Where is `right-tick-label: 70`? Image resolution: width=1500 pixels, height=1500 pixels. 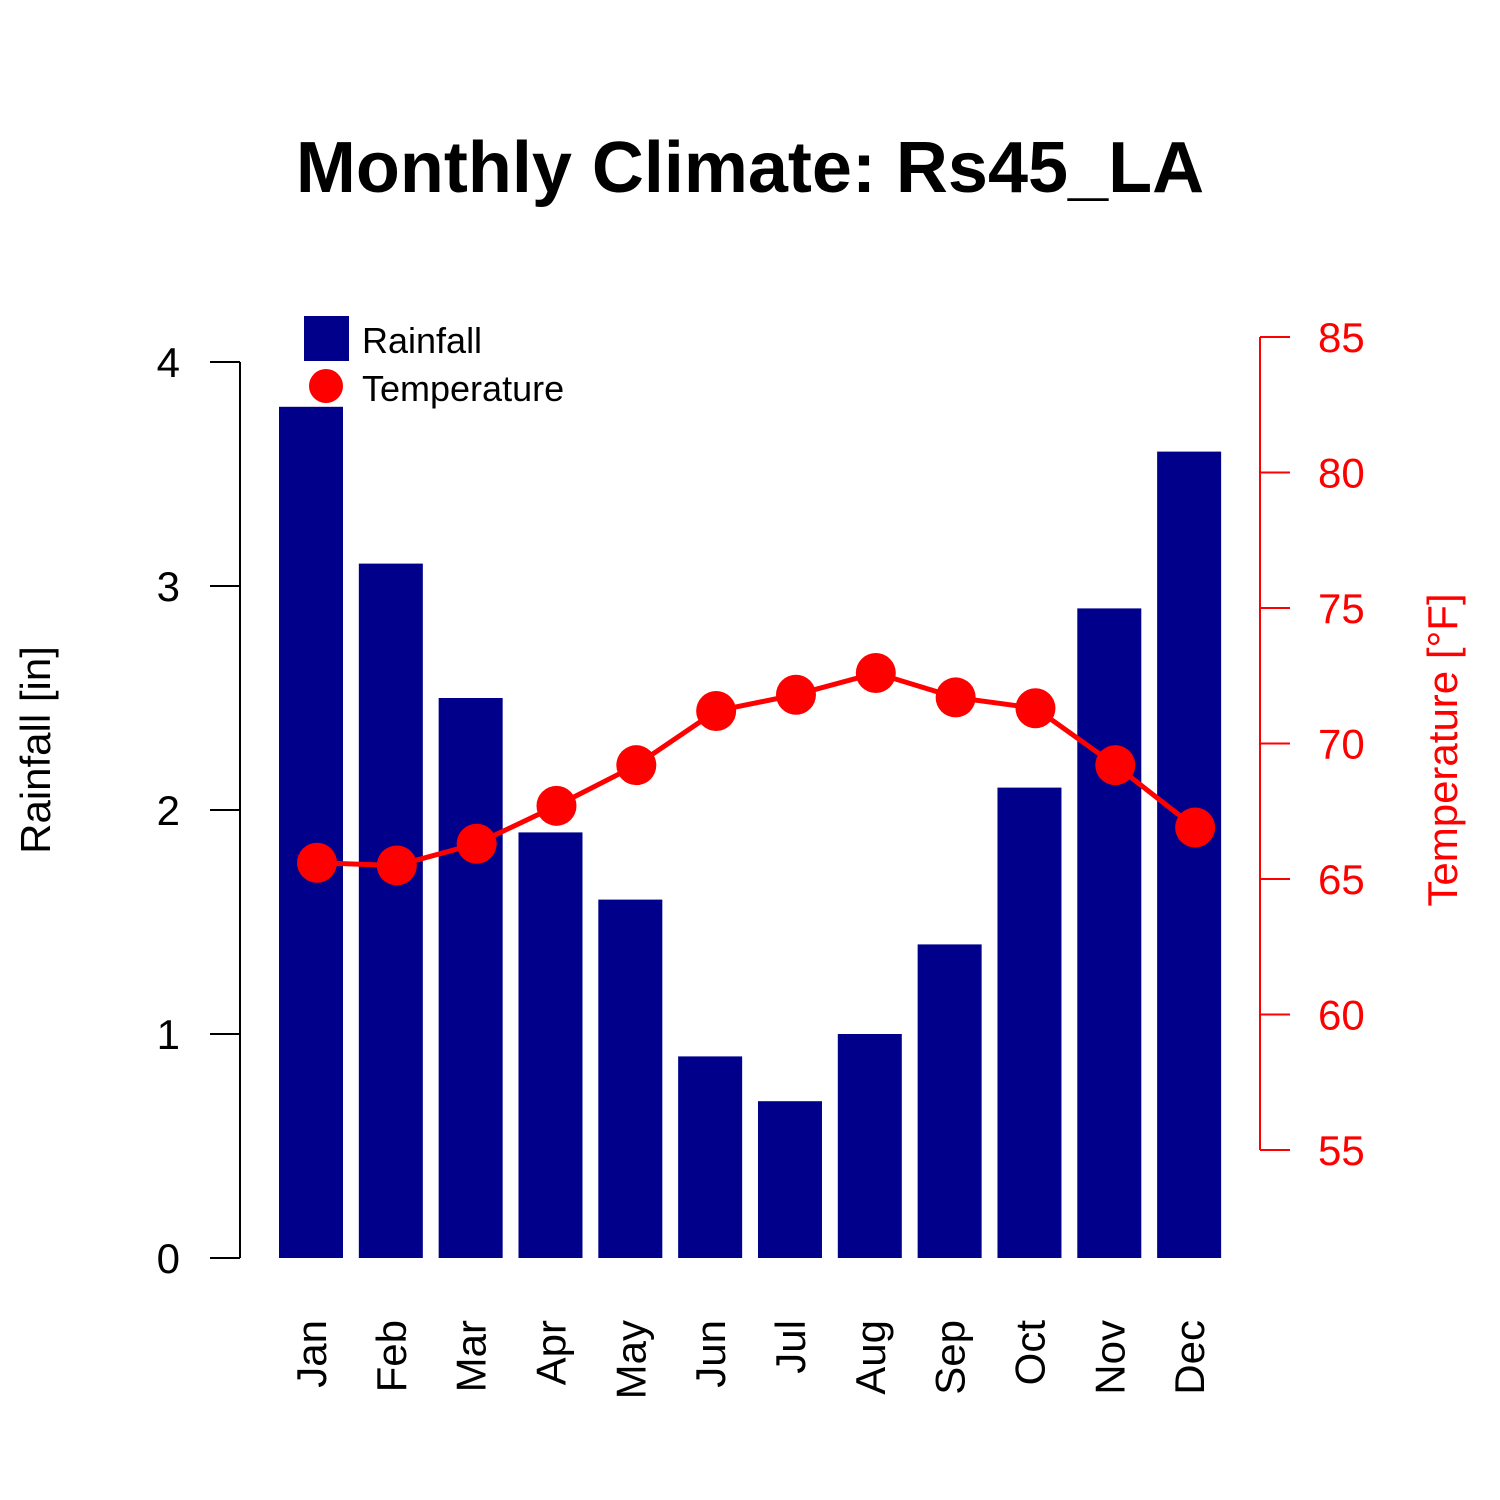
right-tick-label: 70 is located at coordinates (1341, 744).